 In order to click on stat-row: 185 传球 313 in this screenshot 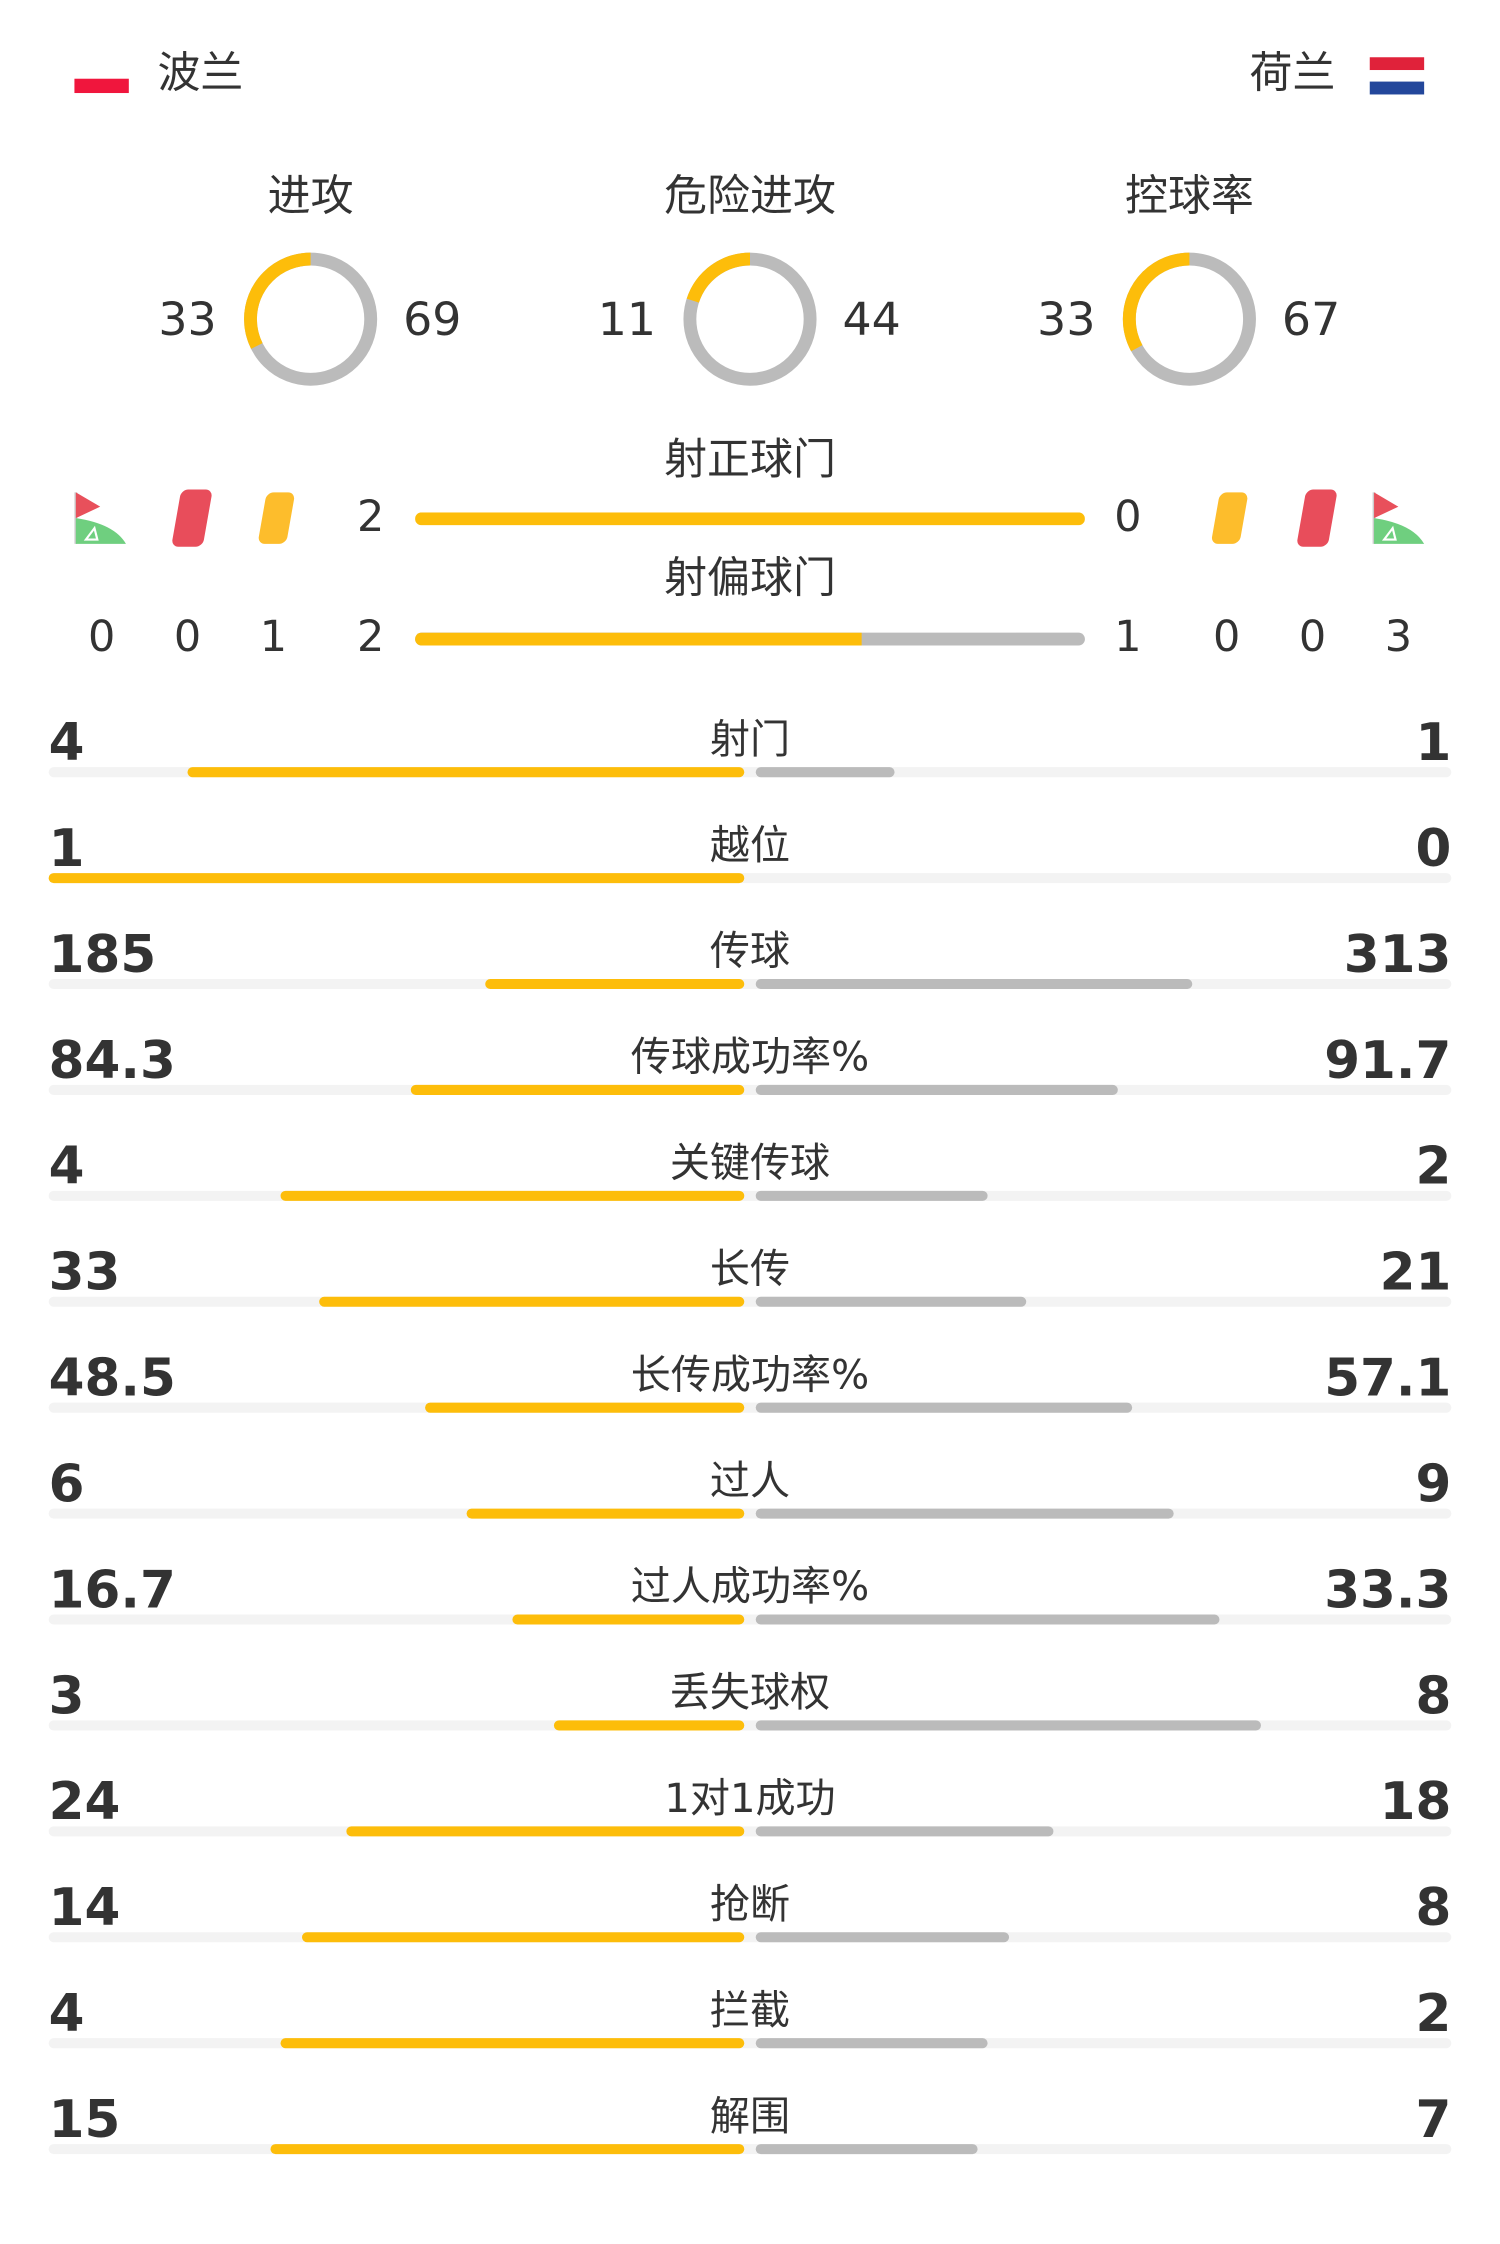, I will do `click(750, 978)`.